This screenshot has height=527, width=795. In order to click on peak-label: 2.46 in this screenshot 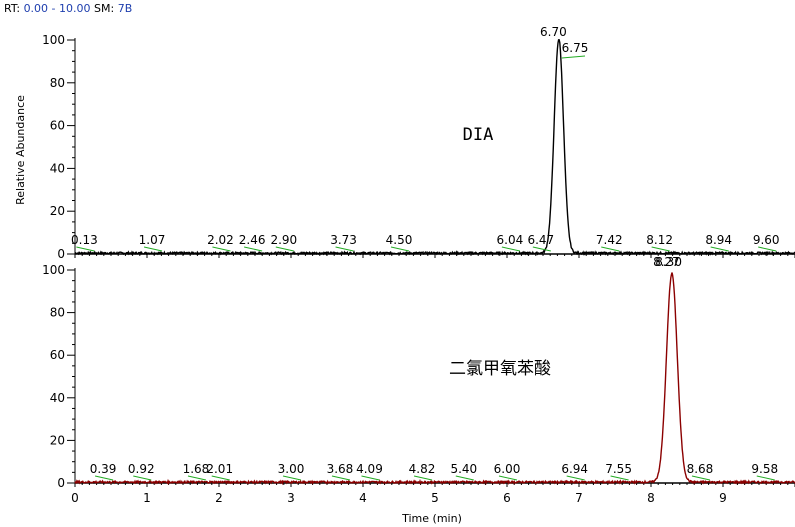, I will do `click(252, 240)`.